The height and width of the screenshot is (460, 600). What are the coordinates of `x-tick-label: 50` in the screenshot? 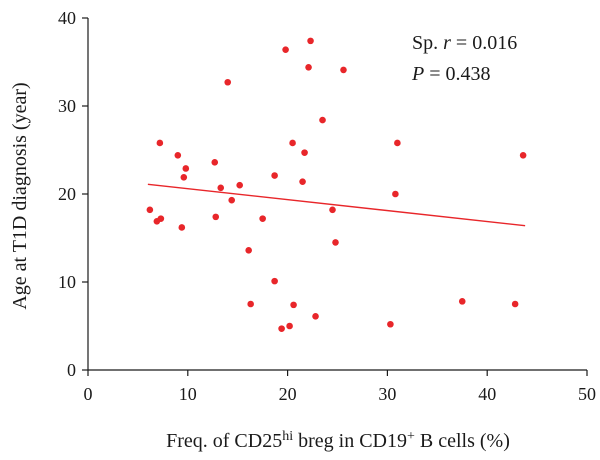 It's located at (587, 394).